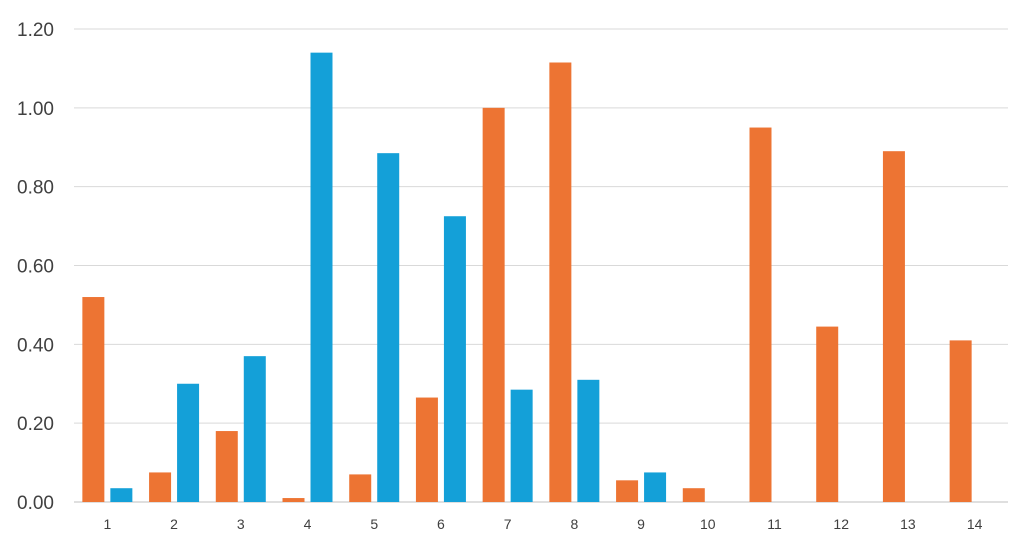 The image size is (1031, 550). I want to click on x-tick-label: 3, so click(241, 524).